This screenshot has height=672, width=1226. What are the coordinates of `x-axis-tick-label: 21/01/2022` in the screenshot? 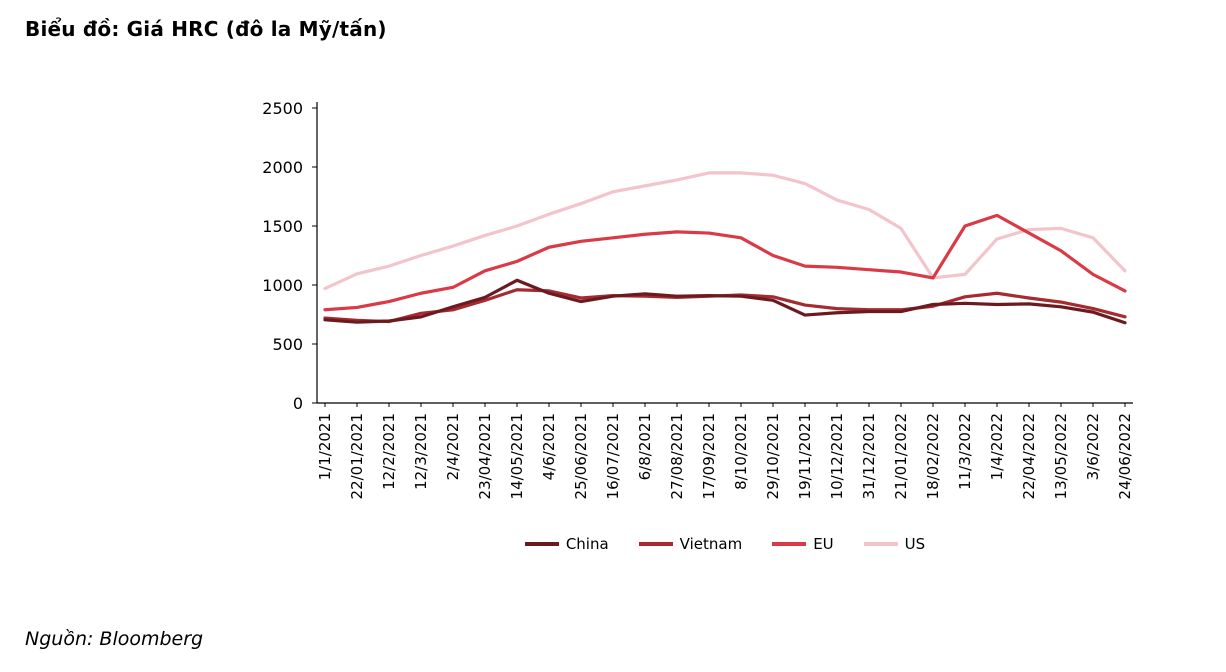 It's located at (901, 456).